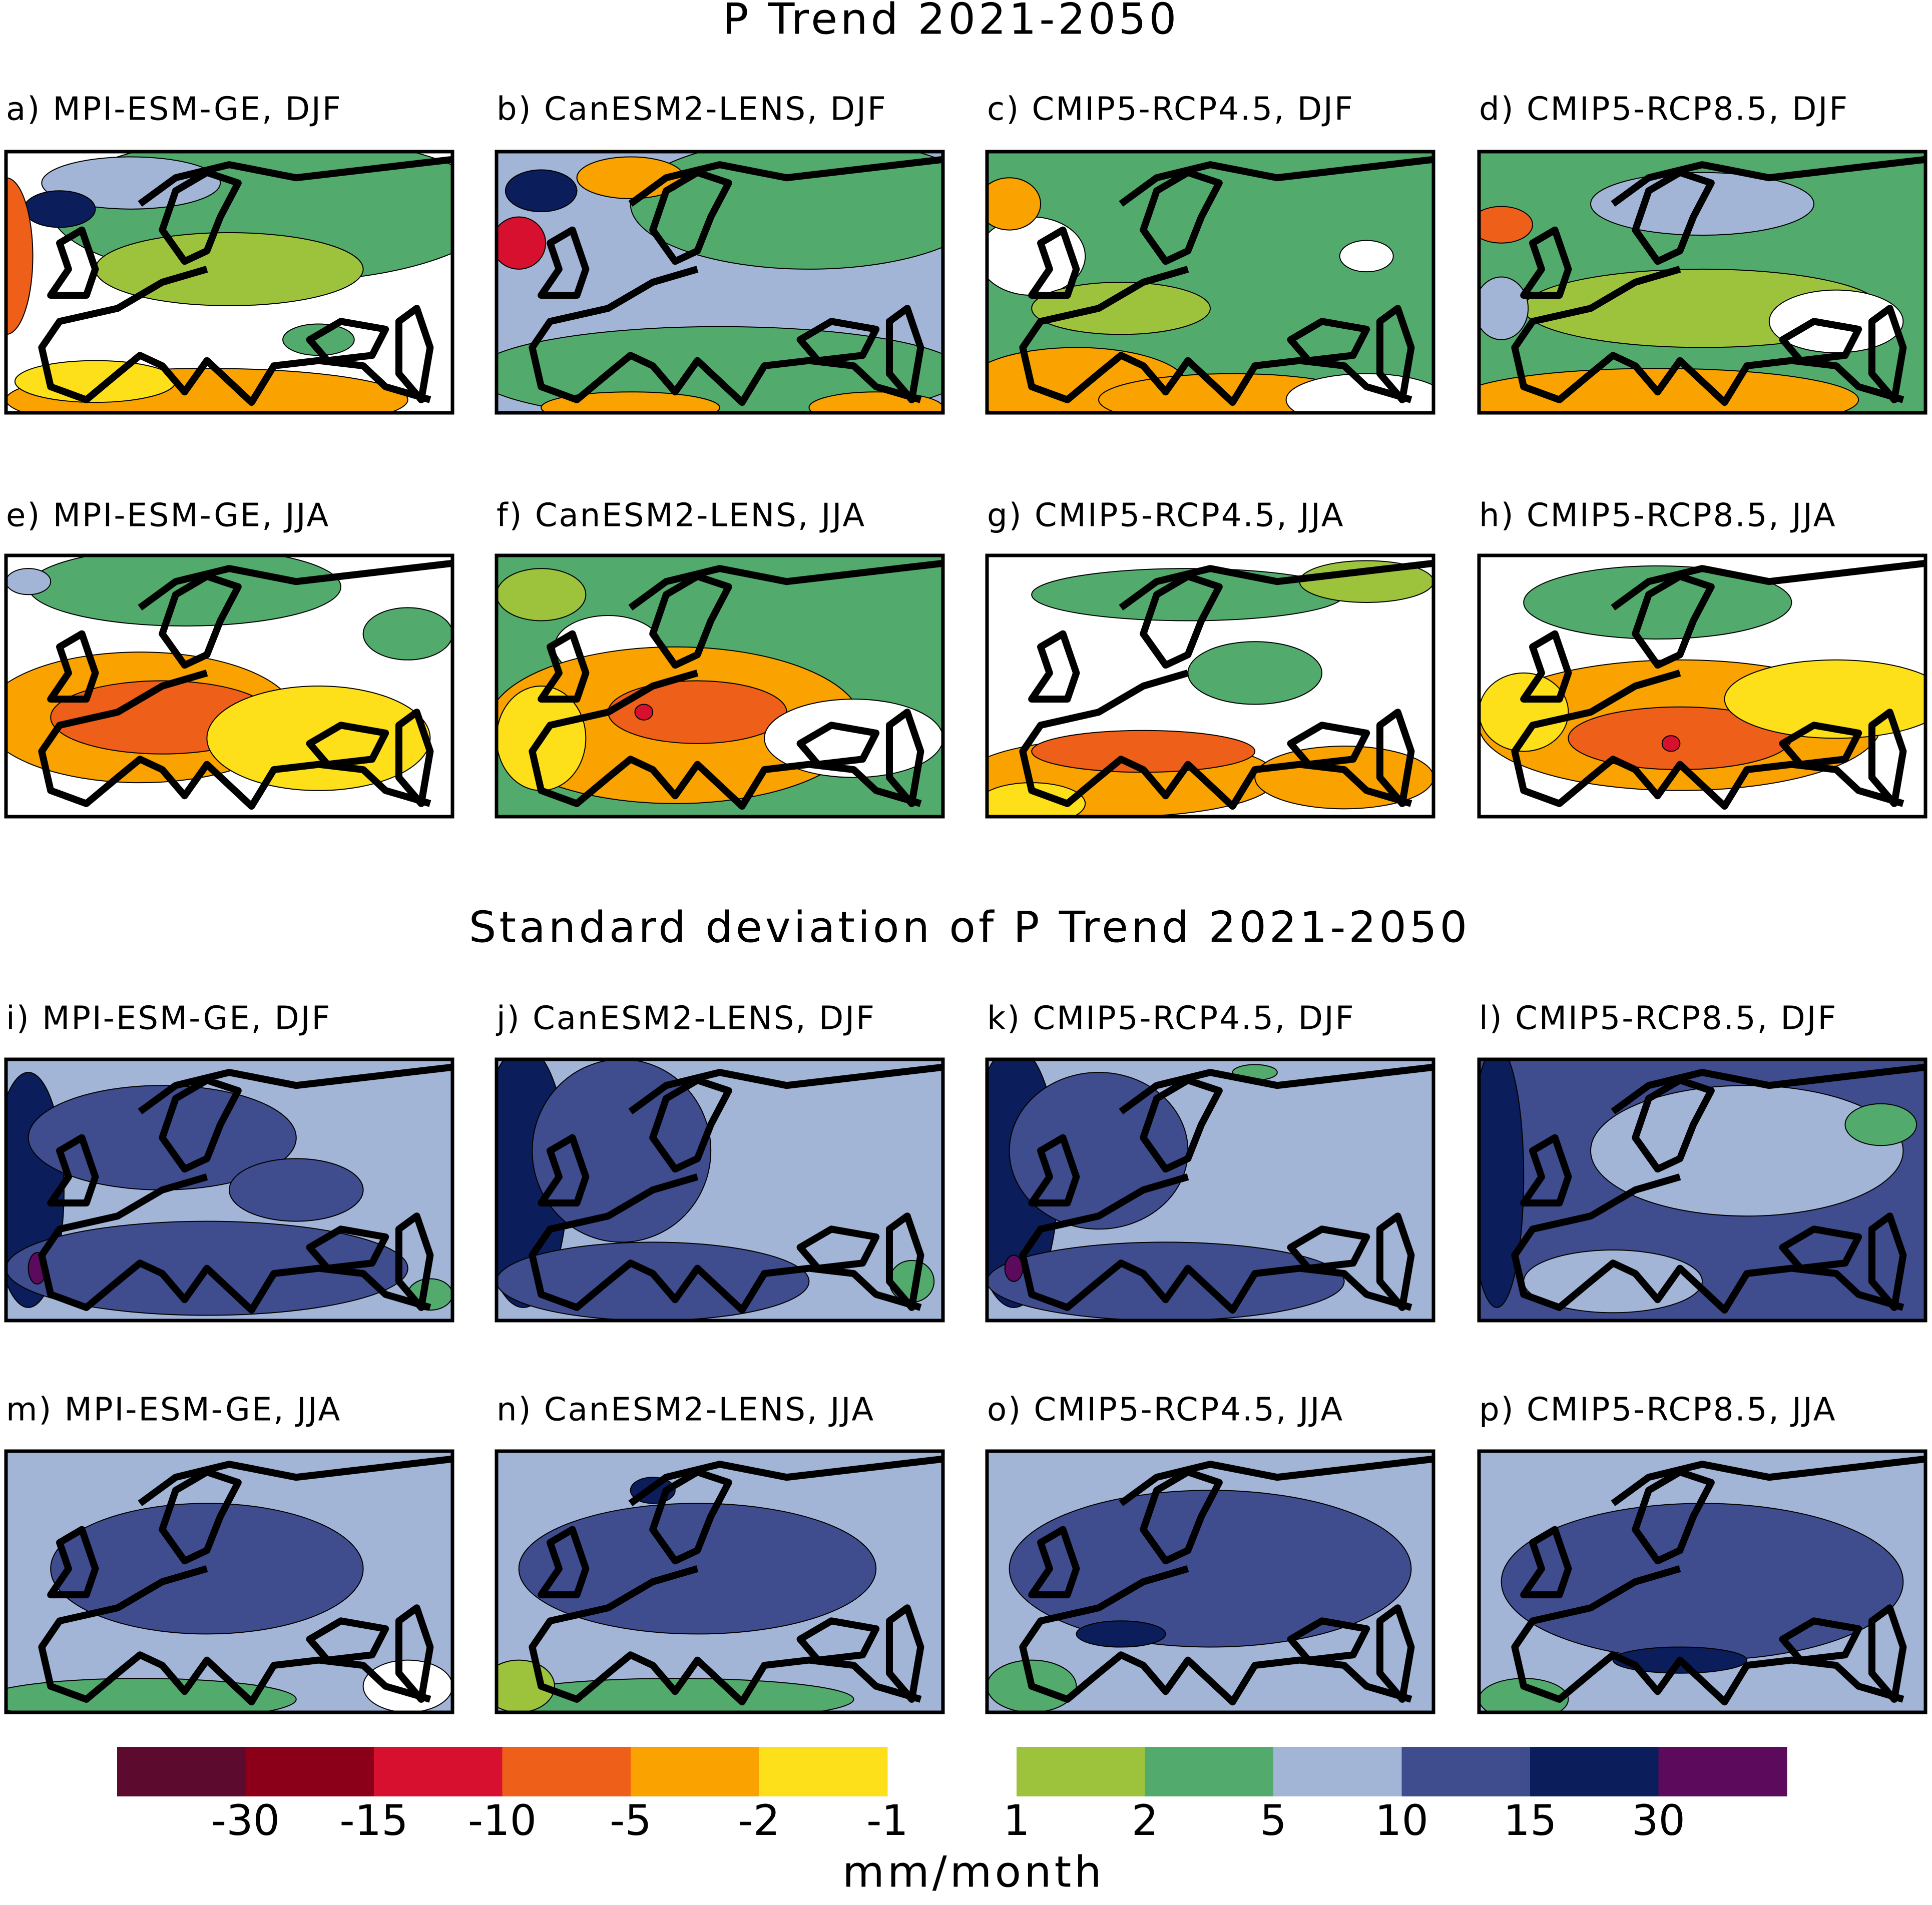  What do you see at coordinates (887, 1820) in the screenshot?
I see `colorbar-tick-label: -1` at bounding box center [887, 1820].